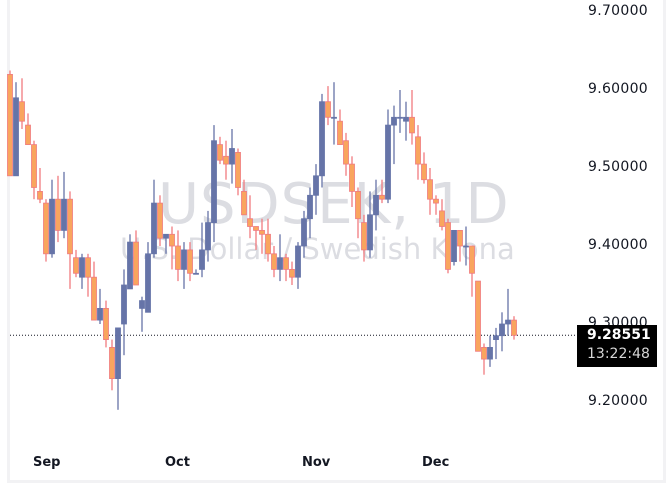 This screenshot has height=493, width=670. What do you see at coordinates (8, 240) in the screenshot?
I see `chart-border-left` at bounding box center [8, 240].